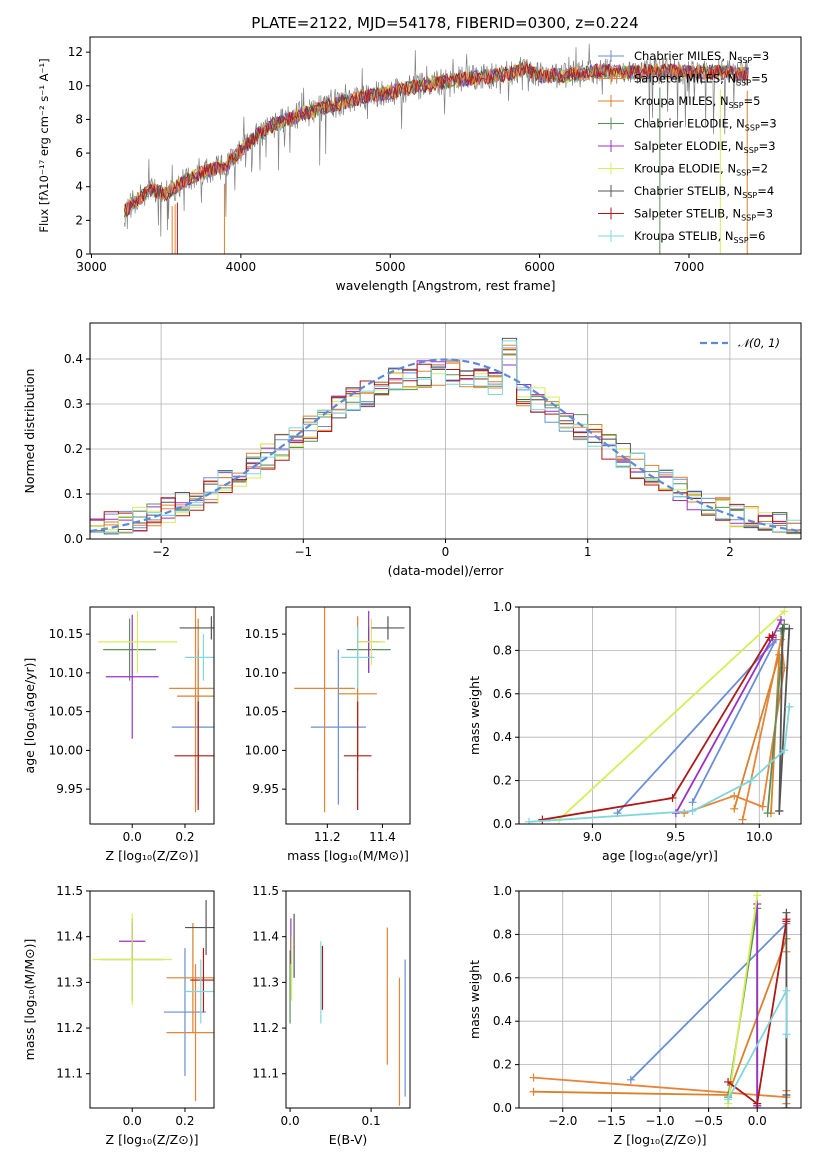 The height and width of the screenshot is (1170, 819). I want to click on y-tick-label: 0, so click(79, 254).